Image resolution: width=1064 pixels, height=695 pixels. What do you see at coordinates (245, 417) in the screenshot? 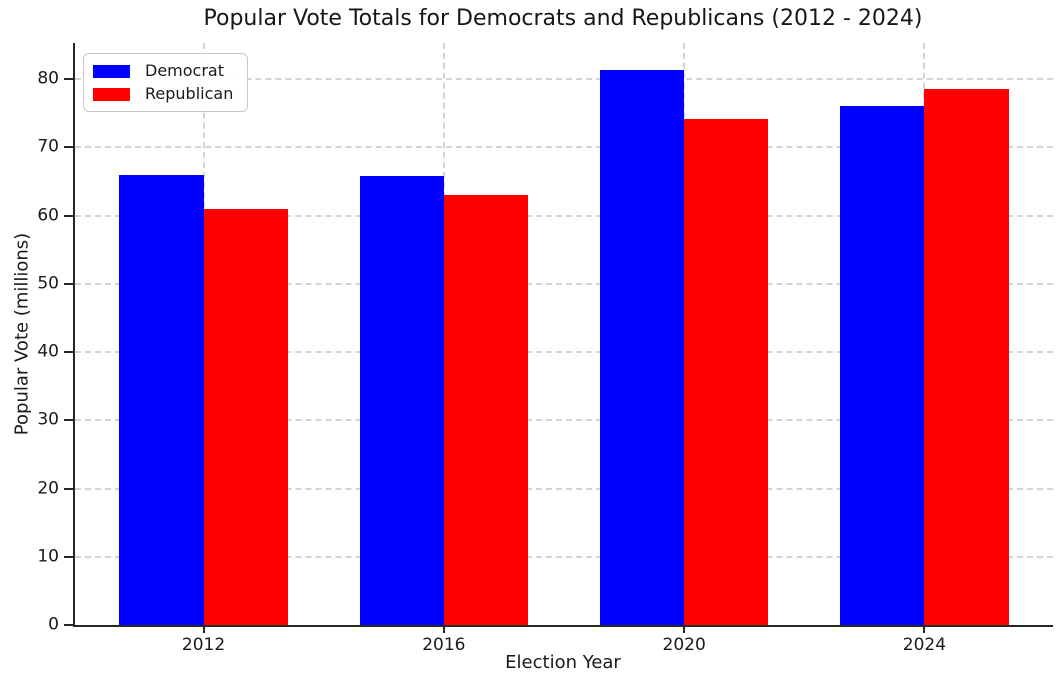
I see `bar-republican-2012` at bounding box center [245, 417].